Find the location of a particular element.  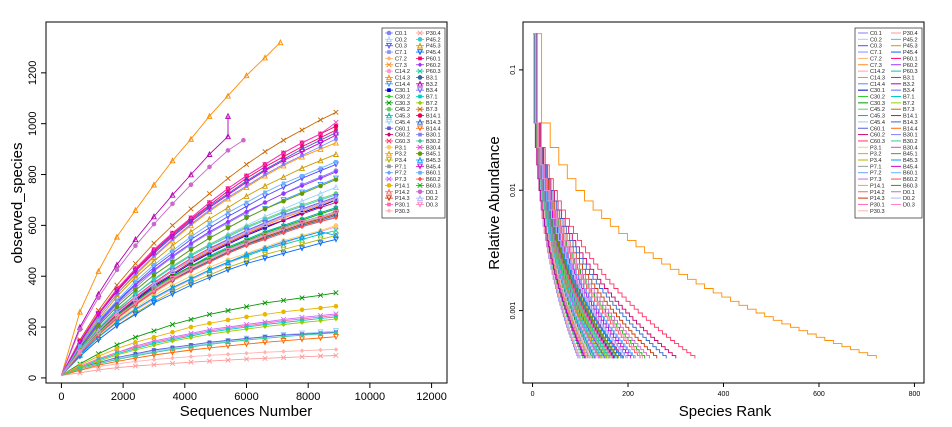

left-legend-label: C30.1 is located at coordinates (402, 91).